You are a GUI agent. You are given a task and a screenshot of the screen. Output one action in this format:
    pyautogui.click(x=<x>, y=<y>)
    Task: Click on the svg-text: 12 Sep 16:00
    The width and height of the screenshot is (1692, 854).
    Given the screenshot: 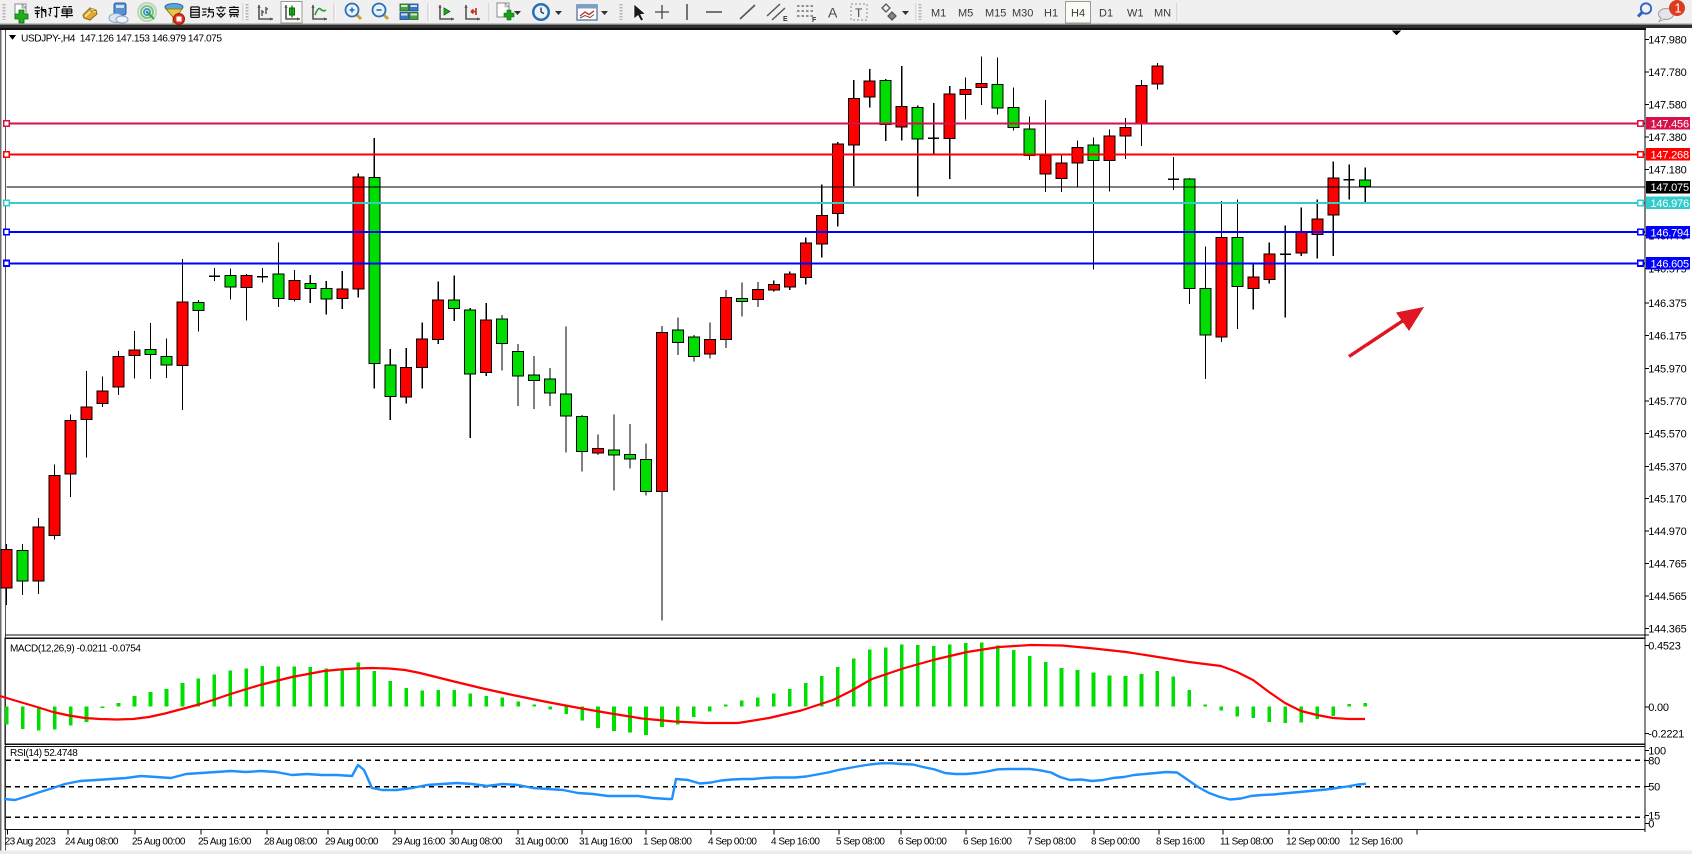 What is the action you would take?
    pyautogui.click(x=1376, y=842)
    